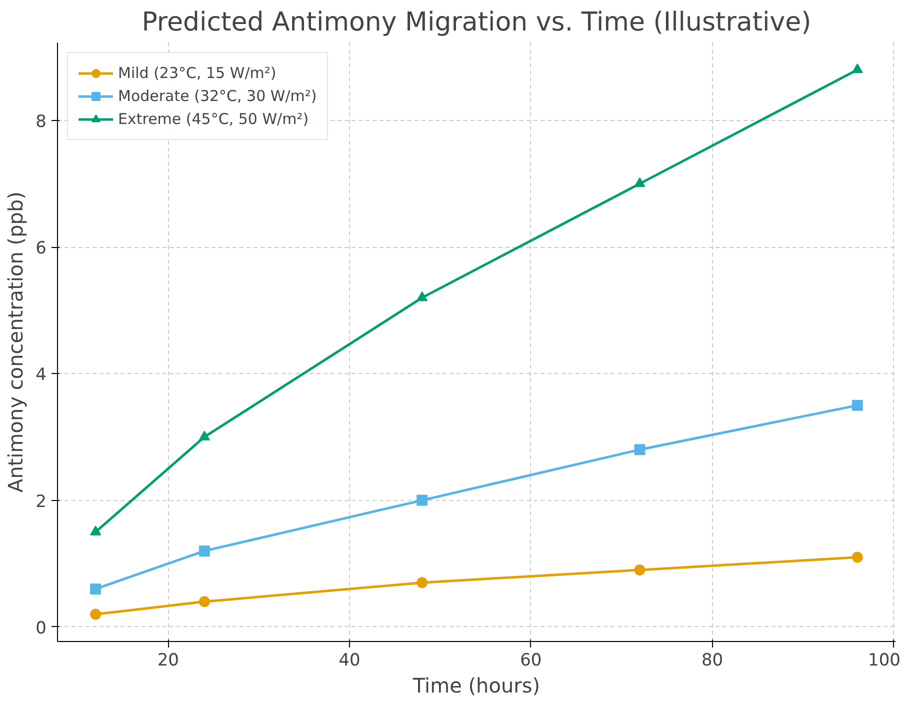  What do you see at coordinates (41, 122) in the screenshot?
I see `y-tick-label: 8` at bounding box center [41, 122].